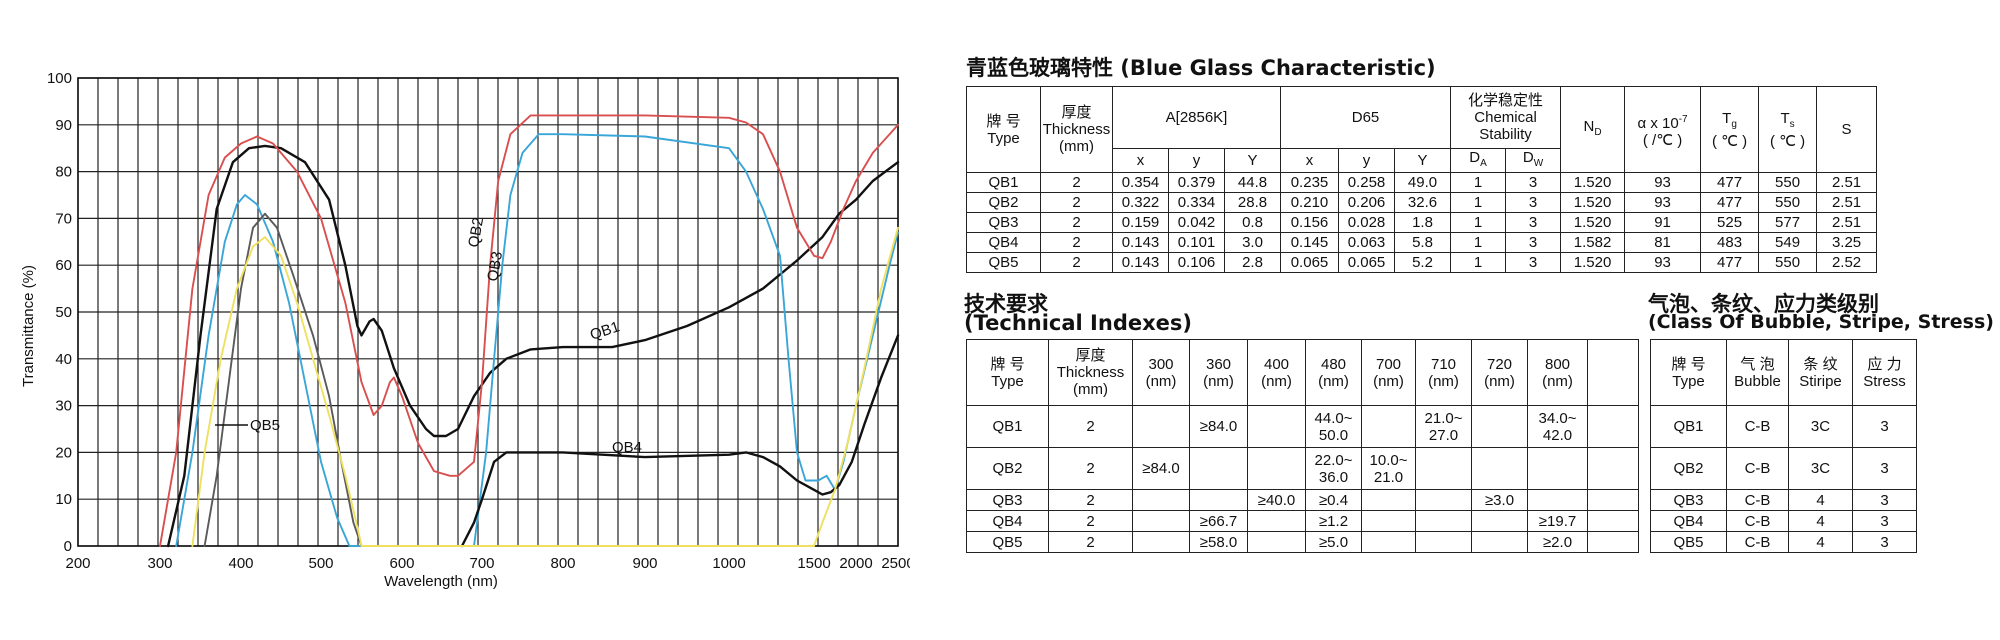 This screenshot has width=2000, height=640. Describe the element at coordinates (1499, 500) in the screenshot. I see `technical-cell-text: ≥3.0` at that location.